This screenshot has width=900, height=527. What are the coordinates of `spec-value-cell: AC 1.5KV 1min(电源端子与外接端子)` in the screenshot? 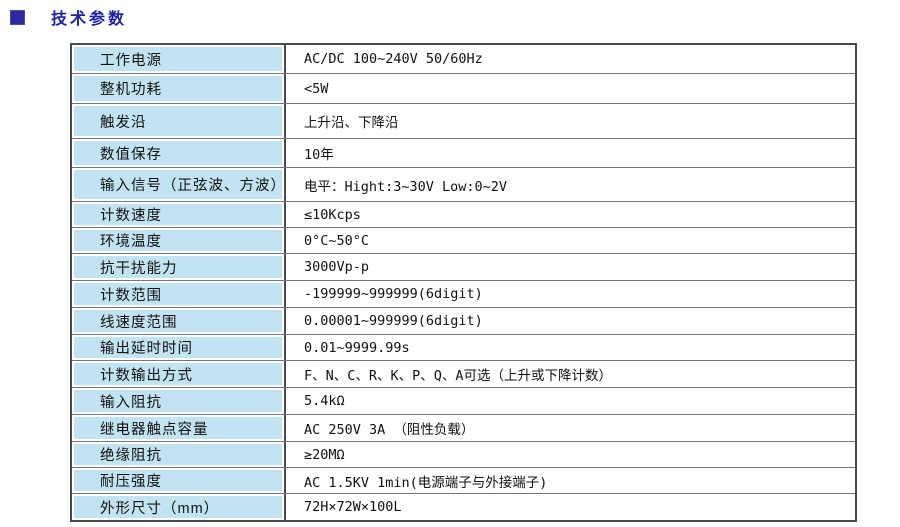 It's located at (570, 480).